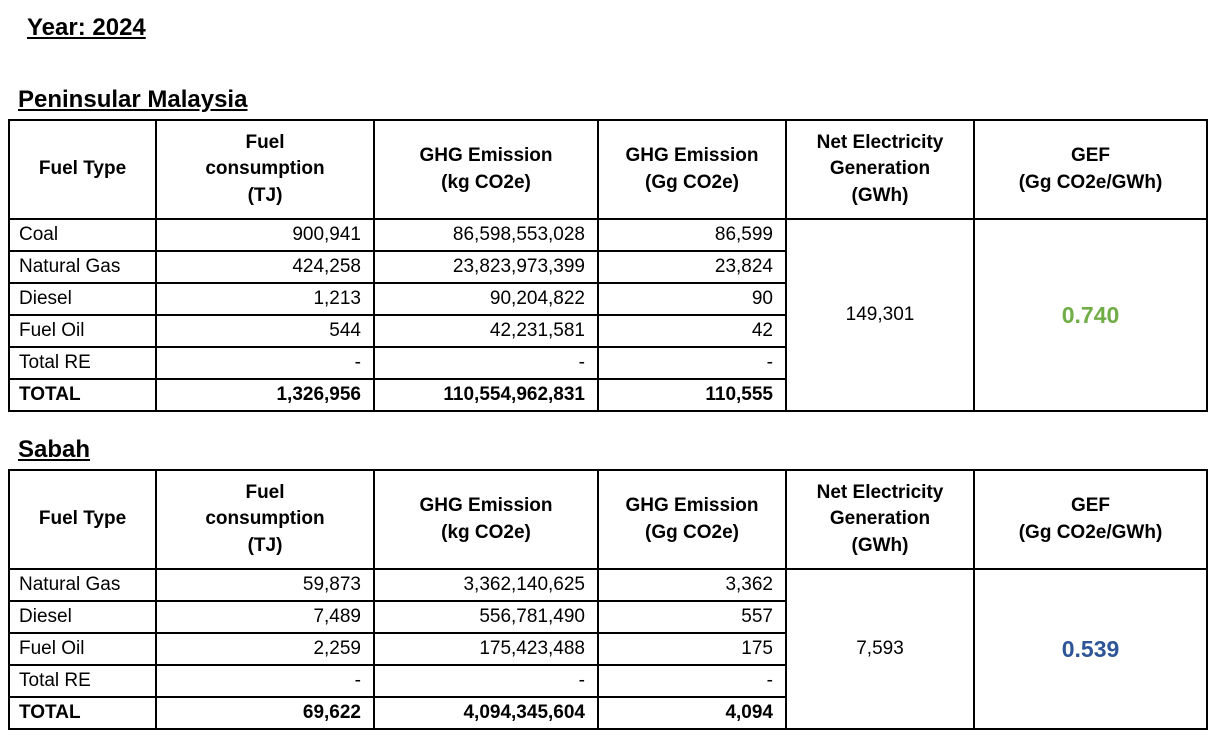  I want to click on value-cell: 424,258, so click(265, 267).